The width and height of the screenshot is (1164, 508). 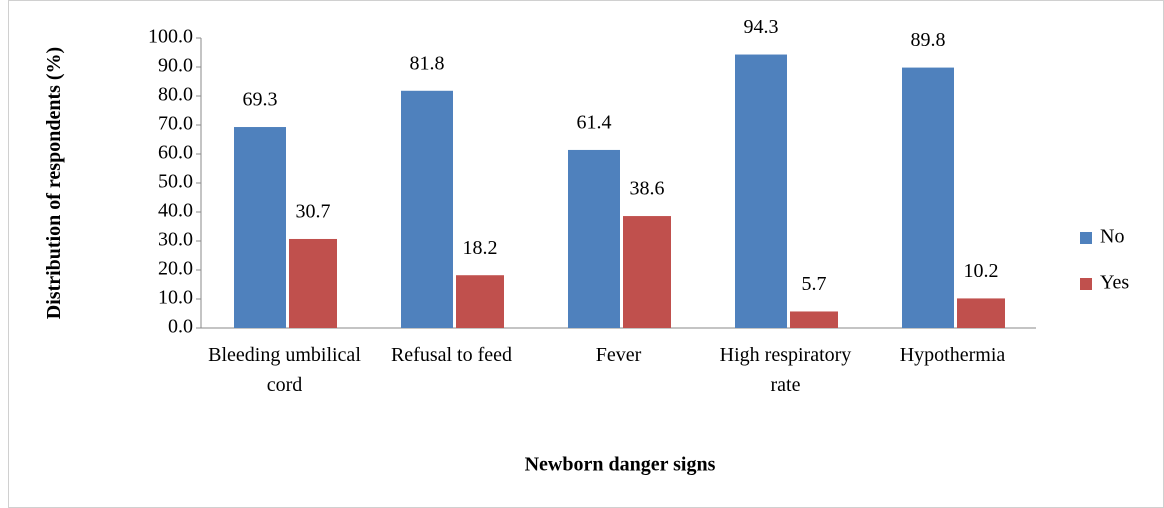 What do you see at coordinates (619, 355) in the screenshot?
I see `x-tick-label: Fever` at bounding box center [619, 355].